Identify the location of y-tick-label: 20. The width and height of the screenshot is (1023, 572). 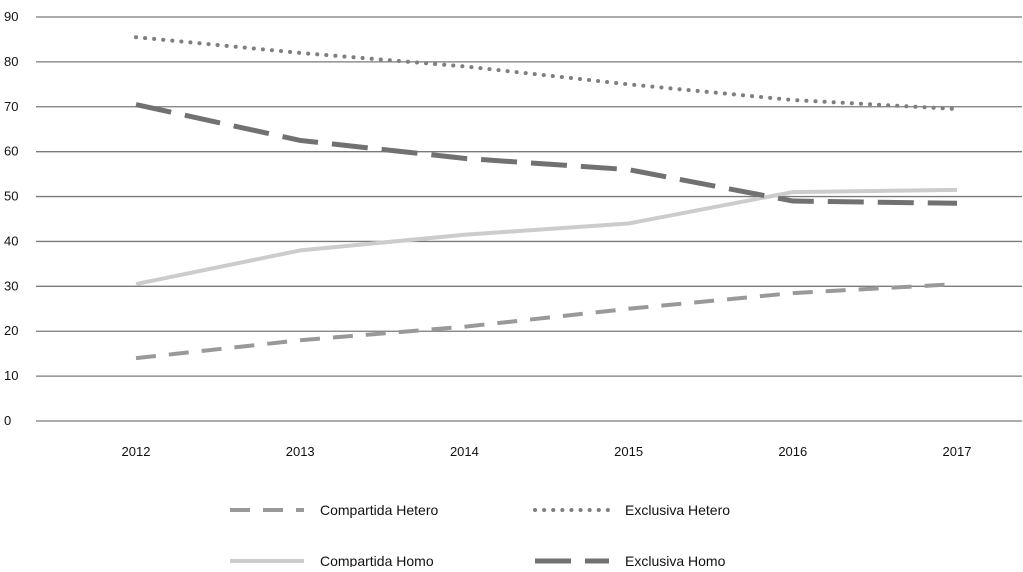
(11, 330).